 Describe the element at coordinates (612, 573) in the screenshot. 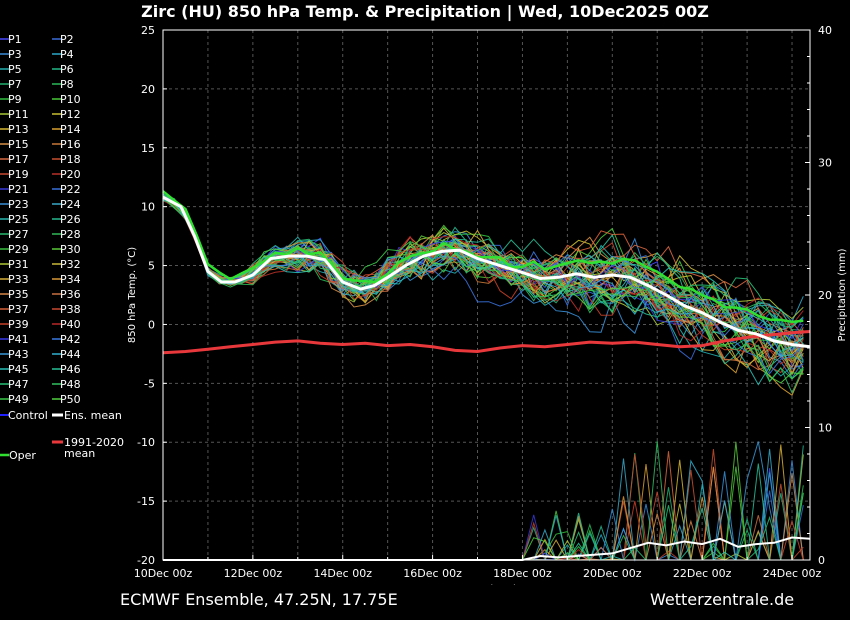

I see `x-tick-label: 20Dec 00z` at that location.